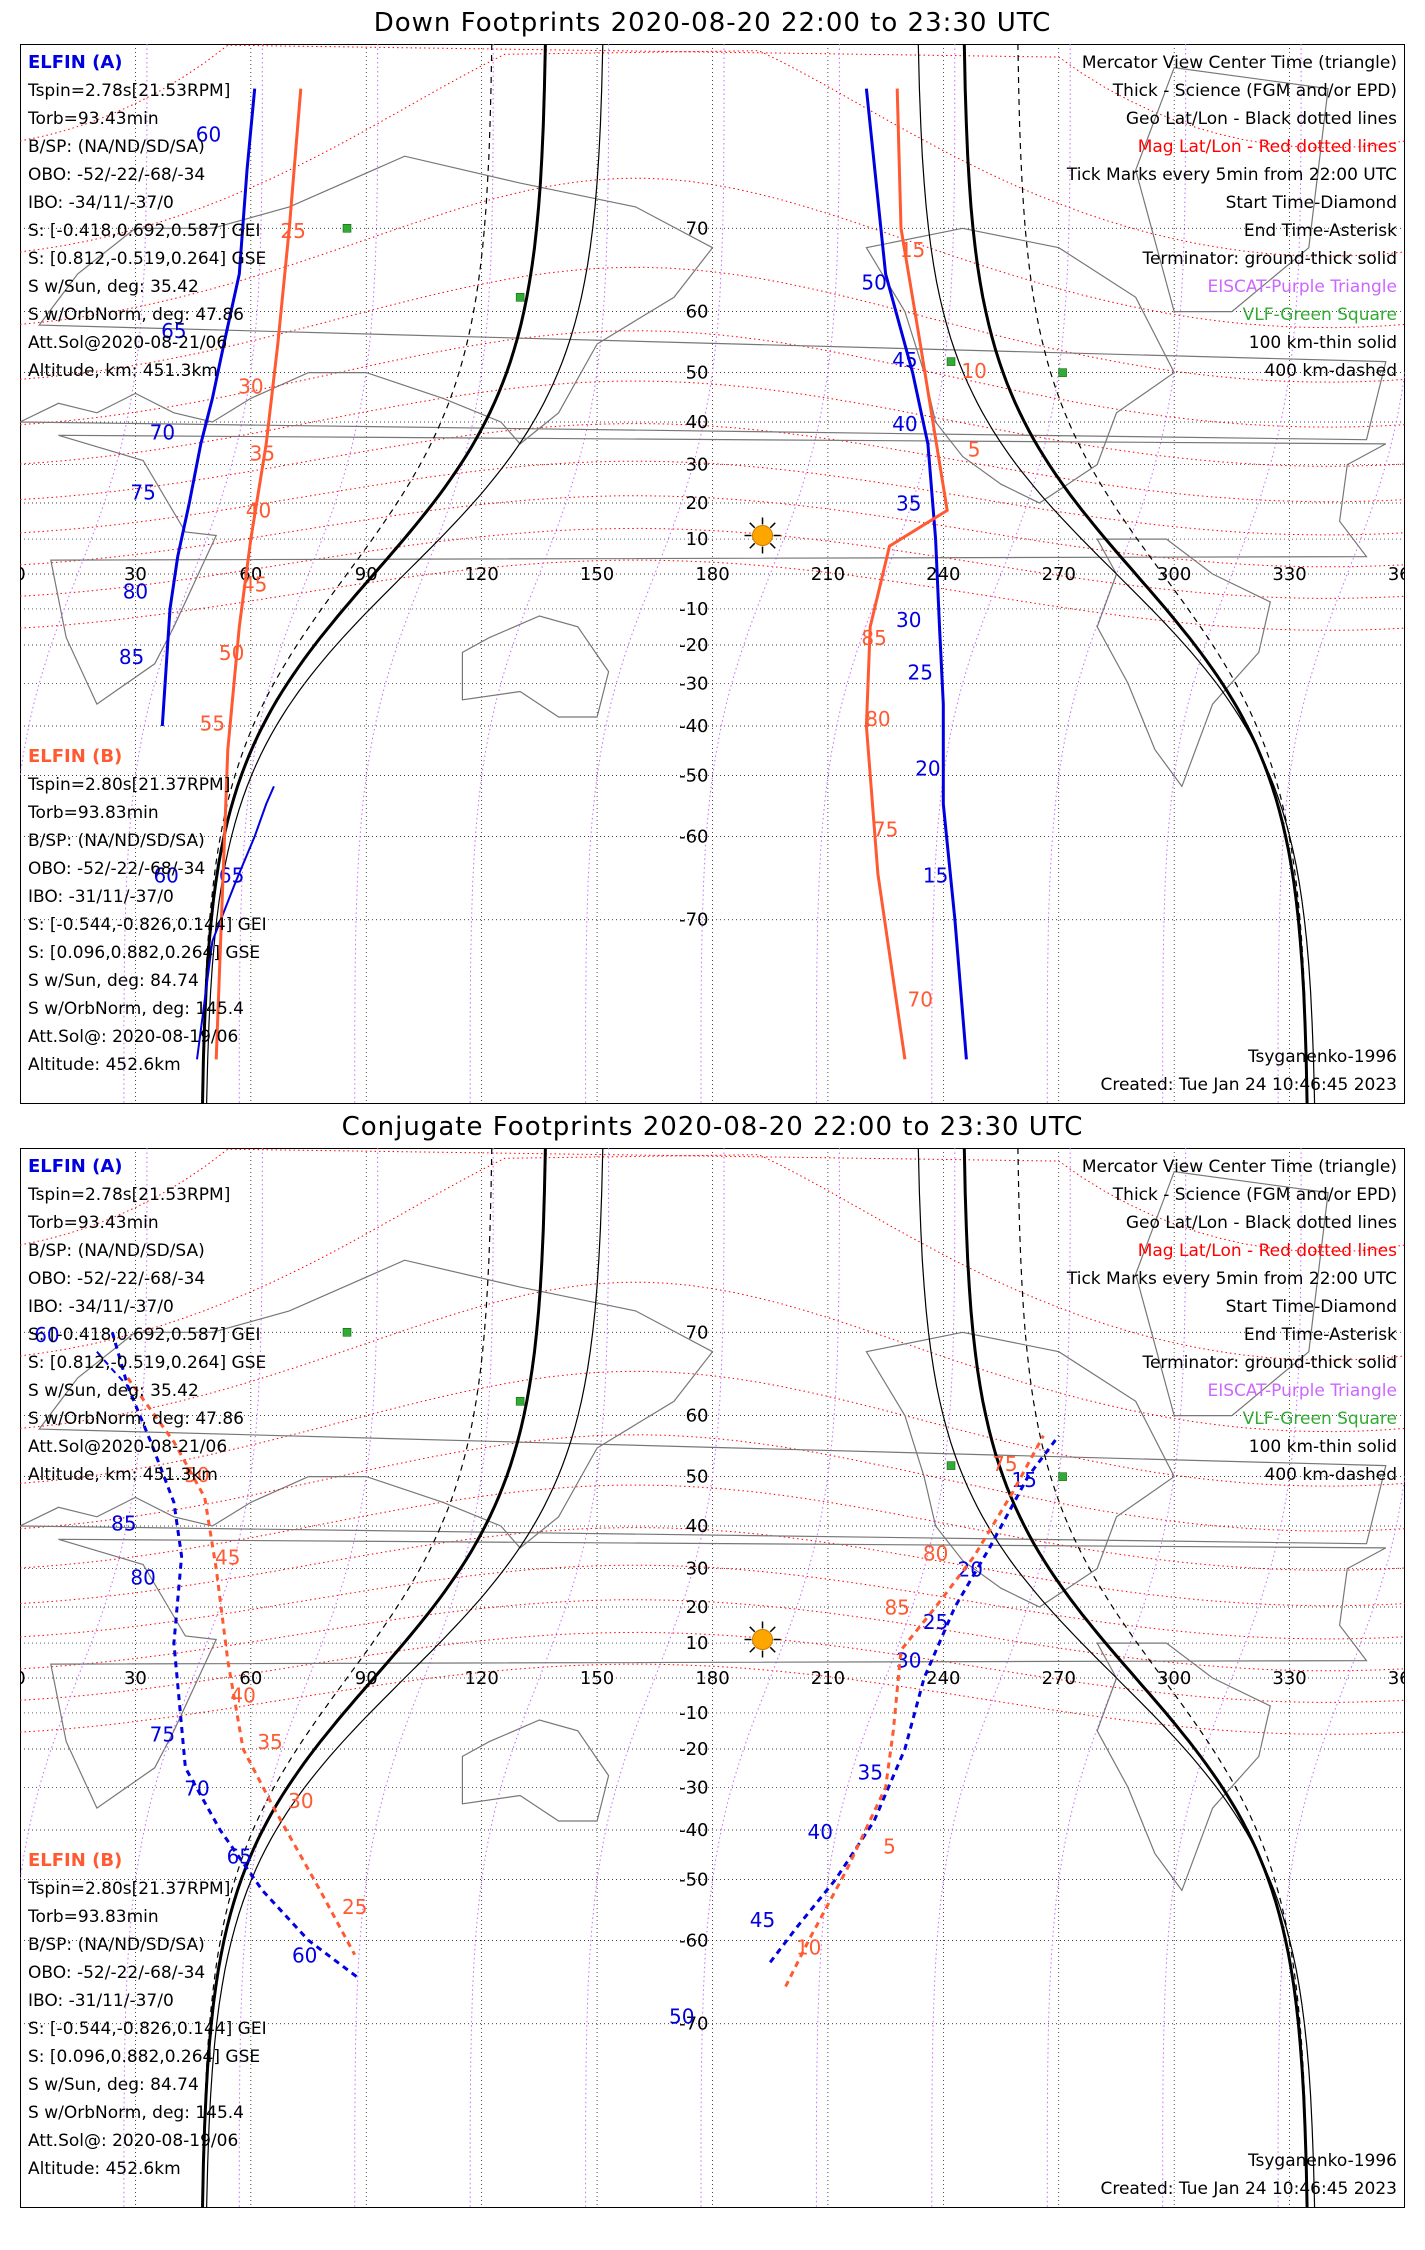 This screenshot has height=2250, width=1425. What do you see at coordinates (943, 1678) in the screenshot?
I see `lon-tick-label: 240` at bounding box center [943, 1678].